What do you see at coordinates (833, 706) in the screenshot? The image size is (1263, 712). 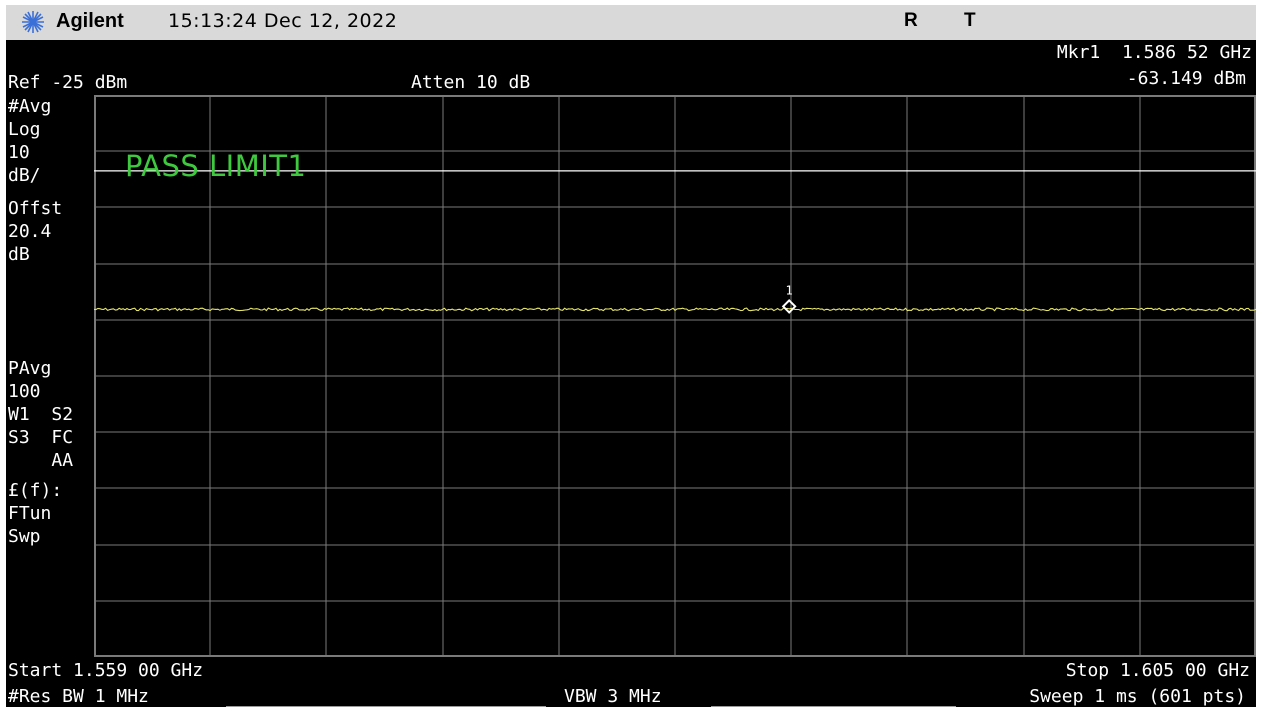 I see `status-underline-right` at bounding box center [833, 706].